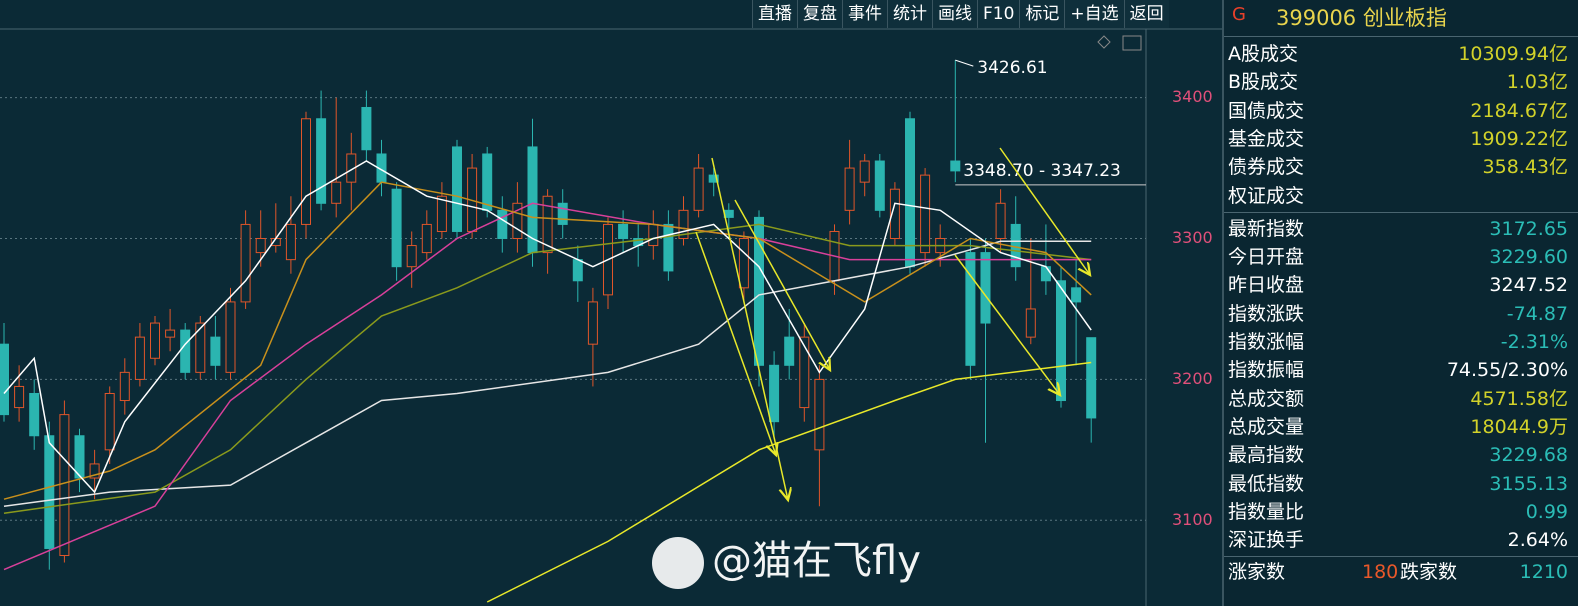 This screenshot has height=606, width=1578. Describe the element at coordinates (1398, 370) in the screenshot. I see `quote-row: 指数振幅 74.55/2.30%` at that location.